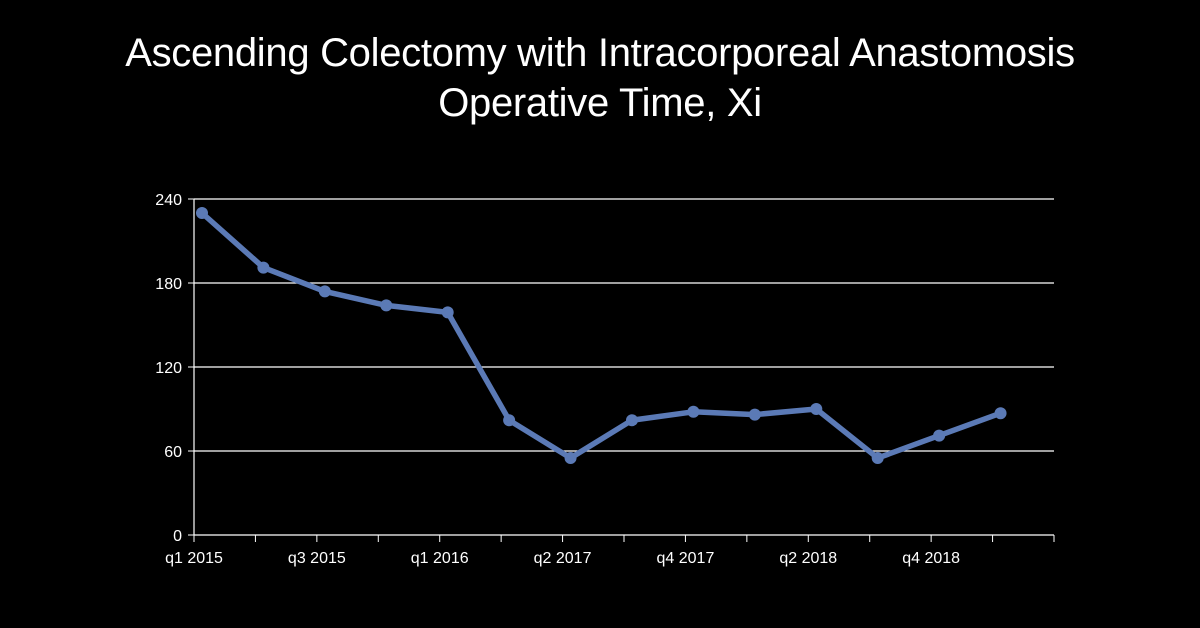  Describe the element at coordinates (317, 558) in the screenshot. I see `x-tick-label: q3 2015` at that location.